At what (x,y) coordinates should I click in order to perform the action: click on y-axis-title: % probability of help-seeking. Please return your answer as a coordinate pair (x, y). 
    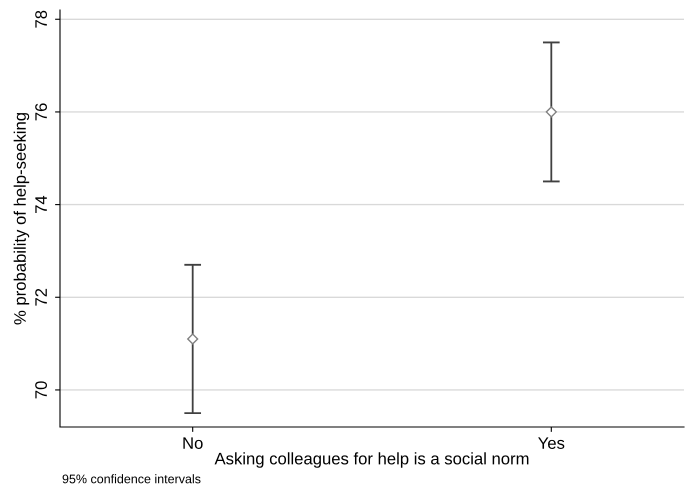
    Looking at the image, I should click on (22, 218).